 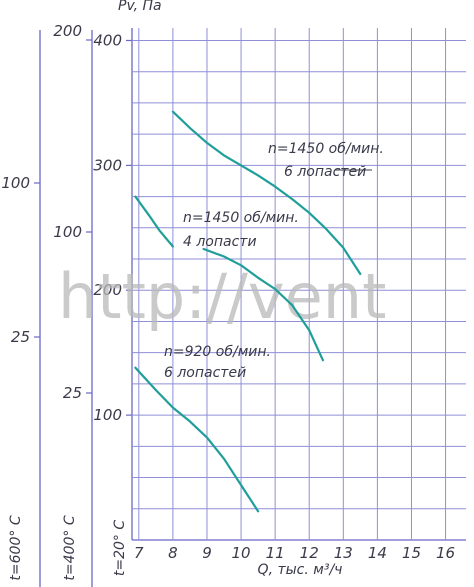 I want to click on x-tick-label: 15, so click(x=411, y=553).